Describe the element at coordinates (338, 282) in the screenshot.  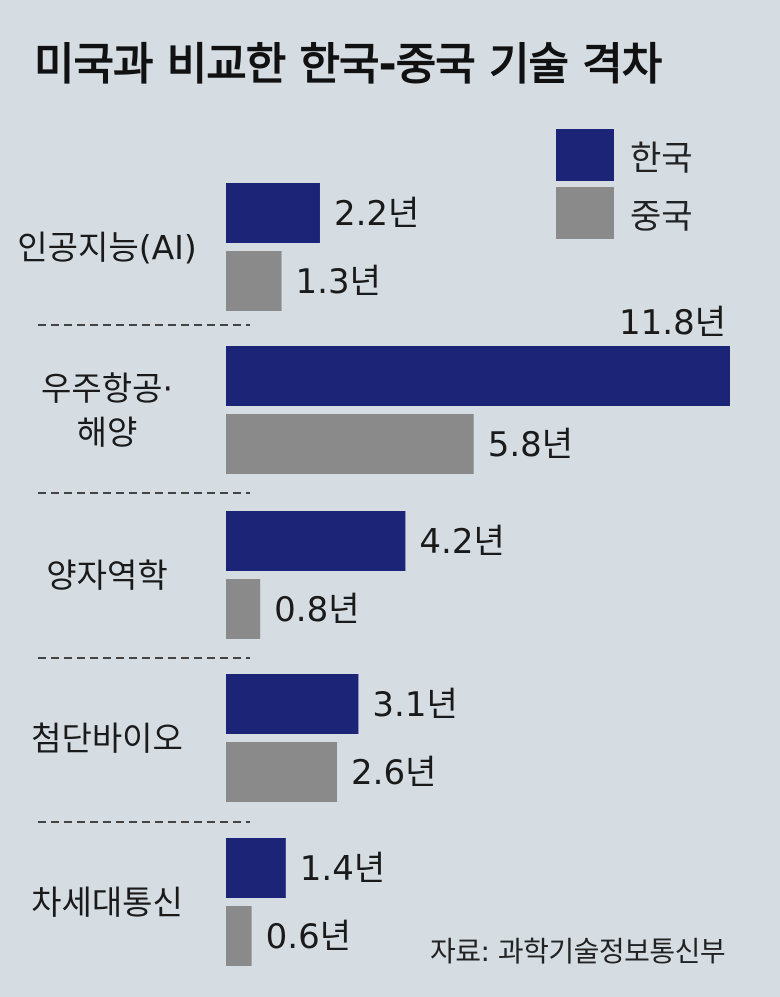
I see `data-label: 1.3년` at that location.